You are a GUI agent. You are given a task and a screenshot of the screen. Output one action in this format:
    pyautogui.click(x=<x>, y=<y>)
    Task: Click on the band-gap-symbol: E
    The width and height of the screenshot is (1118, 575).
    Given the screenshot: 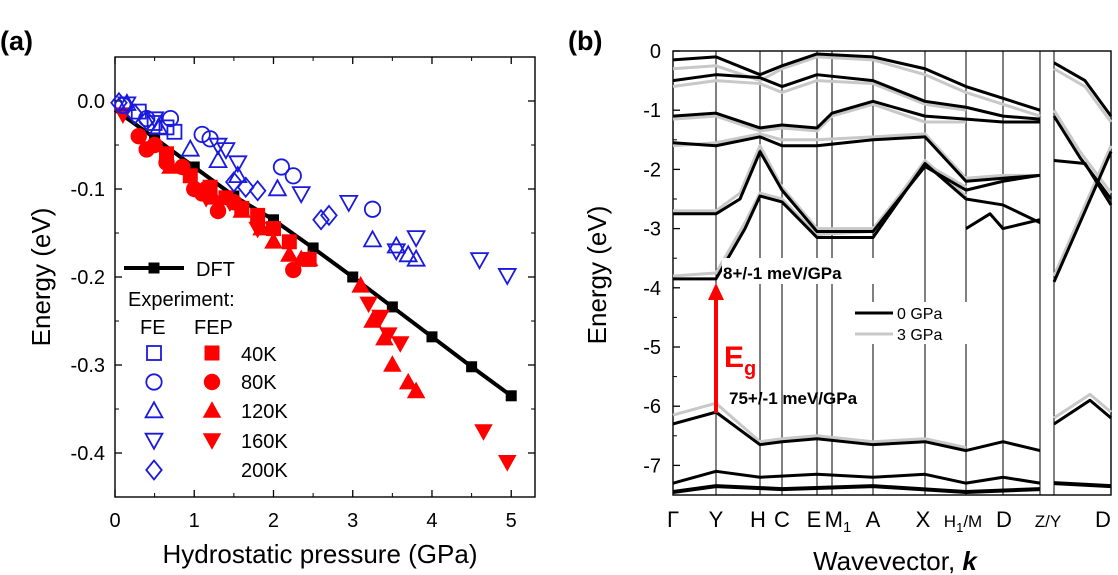 What is the action you would take?
    pyautogui.click(x=734, y=357)
    